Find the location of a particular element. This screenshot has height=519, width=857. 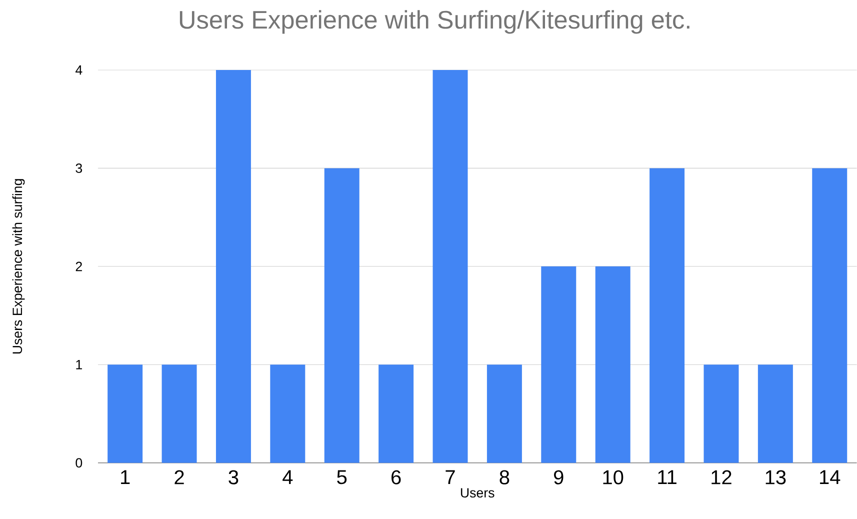

x-tick-label: 12 is located at coordinates (722, 477).